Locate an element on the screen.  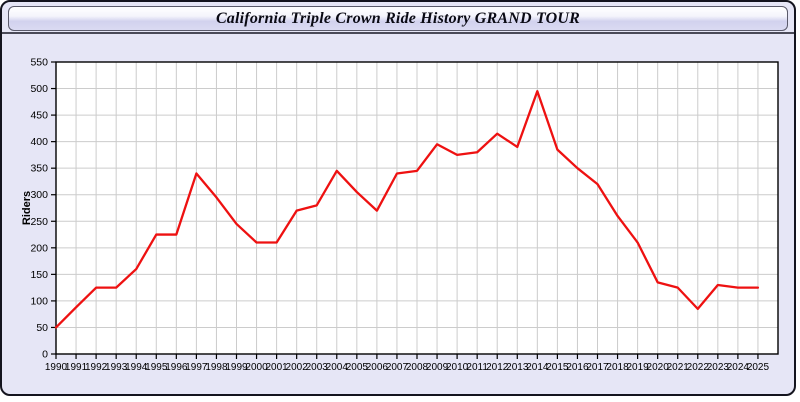
x-axis-ticks is located at coordinates (407, 356).